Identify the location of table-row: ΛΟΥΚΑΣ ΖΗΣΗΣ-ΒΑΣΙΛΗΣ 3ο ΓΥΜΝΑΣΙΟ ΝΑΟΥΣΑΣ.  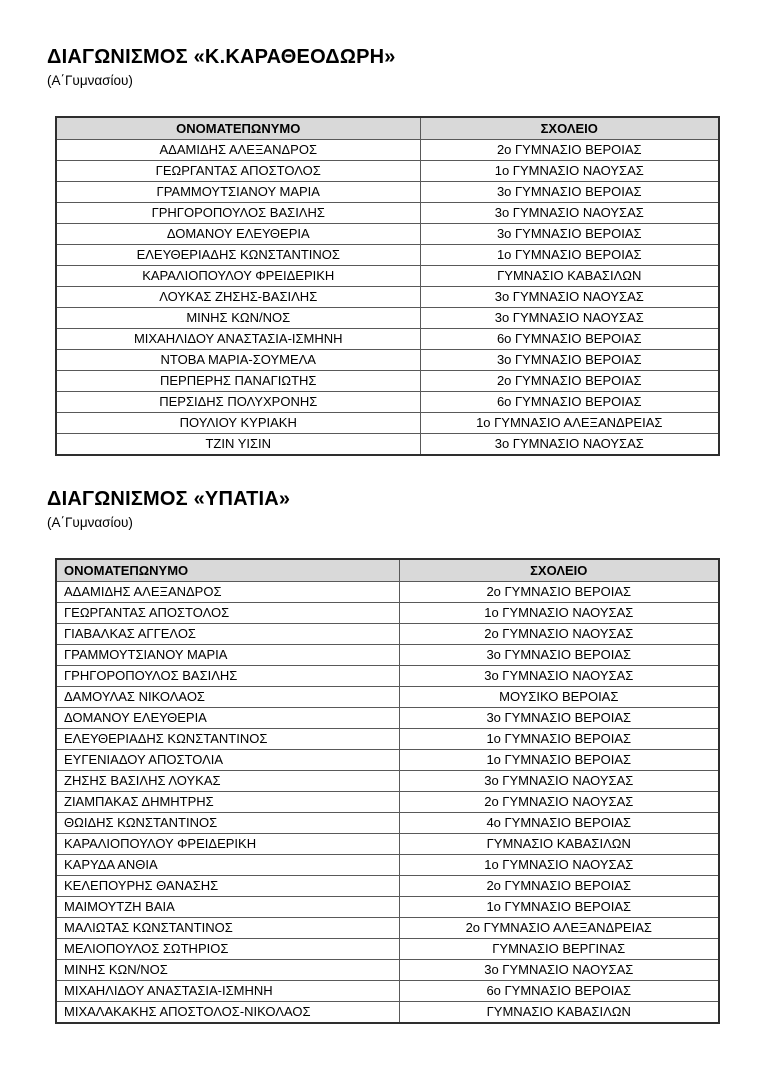
(387, 297).